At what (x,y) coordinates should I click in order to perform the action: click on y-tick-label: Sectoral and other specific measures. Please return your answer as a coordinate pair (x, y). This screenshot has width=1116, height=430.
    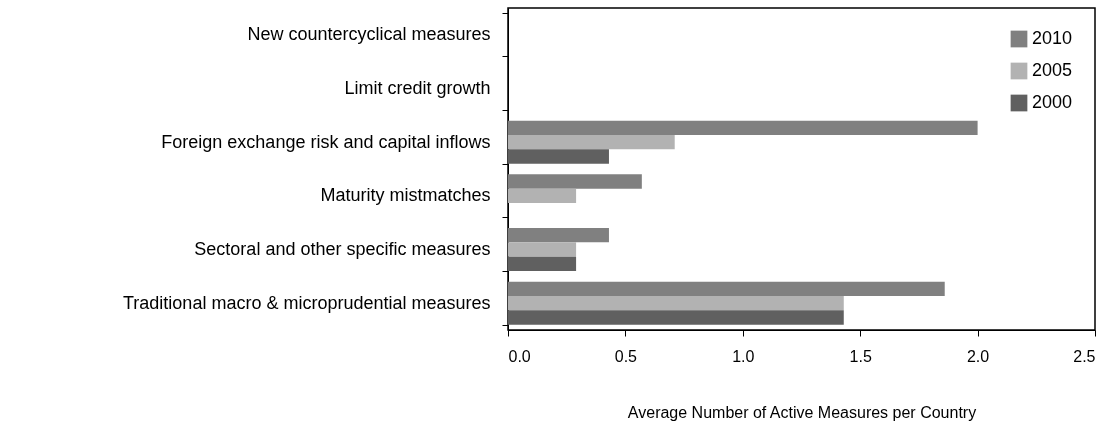
    Looking at the image, I should click on (342, 249).